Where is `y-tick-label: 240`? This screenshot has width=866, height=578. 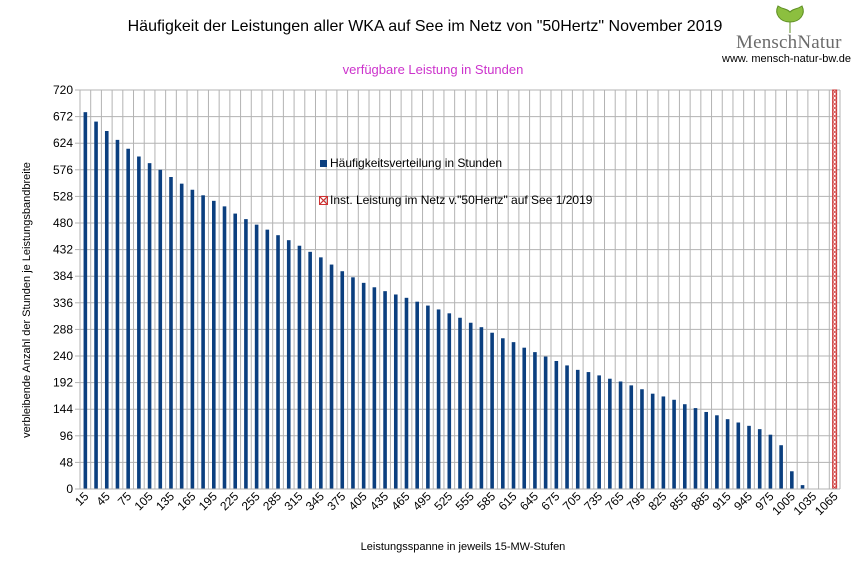
y-tick-label: 240 is located at coordinates (63, 356).